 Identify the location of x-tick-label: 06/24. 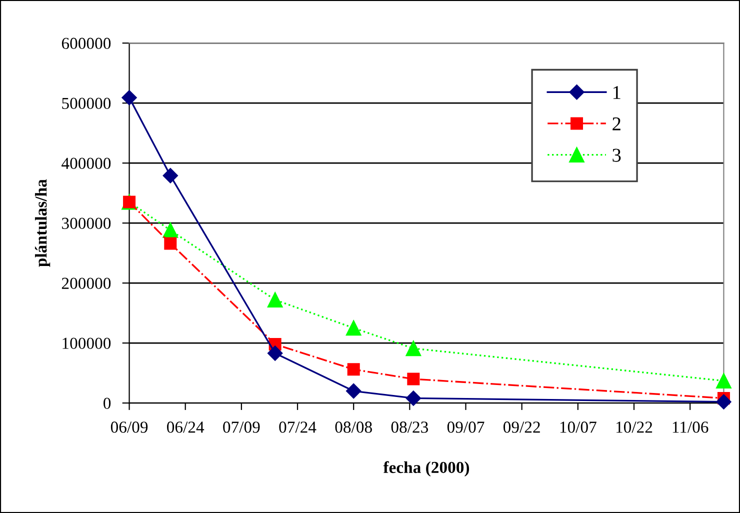
(185, 427).